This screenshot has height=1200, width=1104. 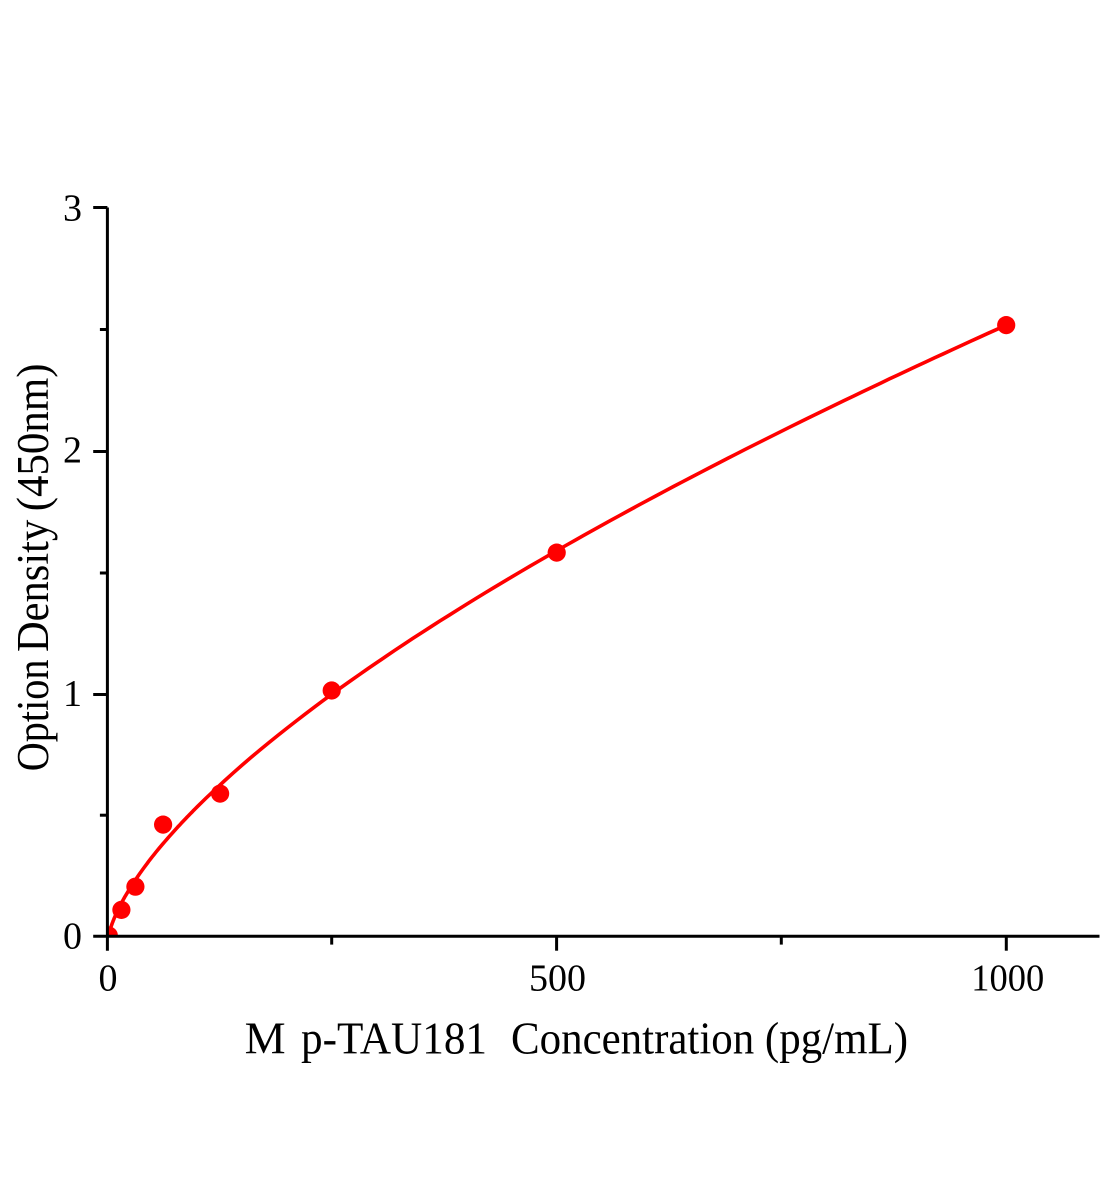 What do you see at coordinates (265, 1039) in the screenshot?
I see `svg-text: M` at bounding box center [265, 1039].